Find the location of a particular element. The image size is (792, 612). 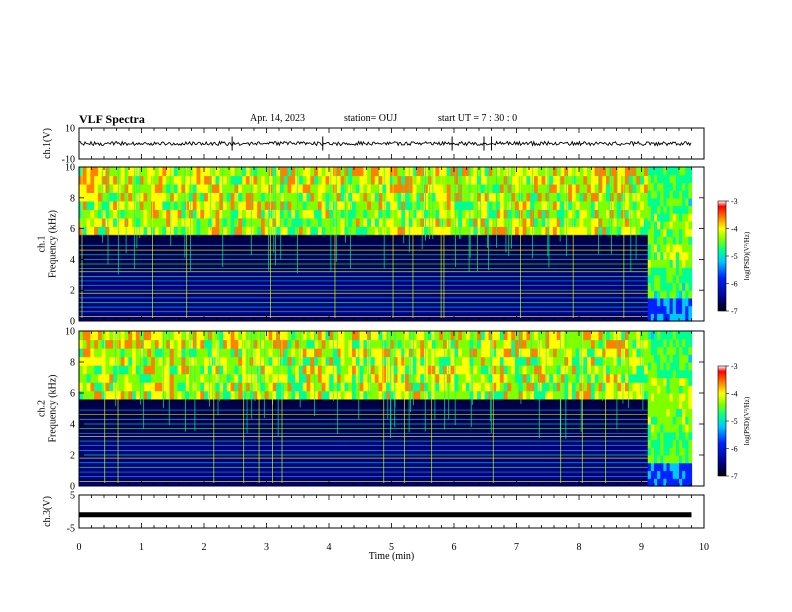

colorbar-tick-label: -6 is located at coordinates (734, 284).